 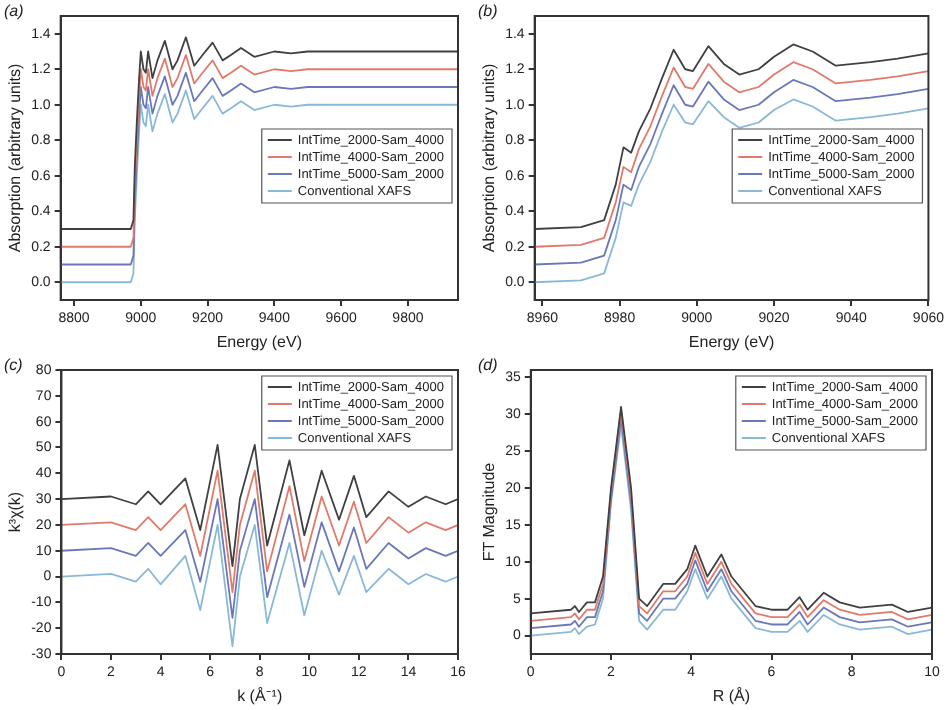 What do you see at coordinates (260, 695) in the screenshot?
I see `x-axis-title: k (Å⁻¹)` at bounding box center [260, 695].